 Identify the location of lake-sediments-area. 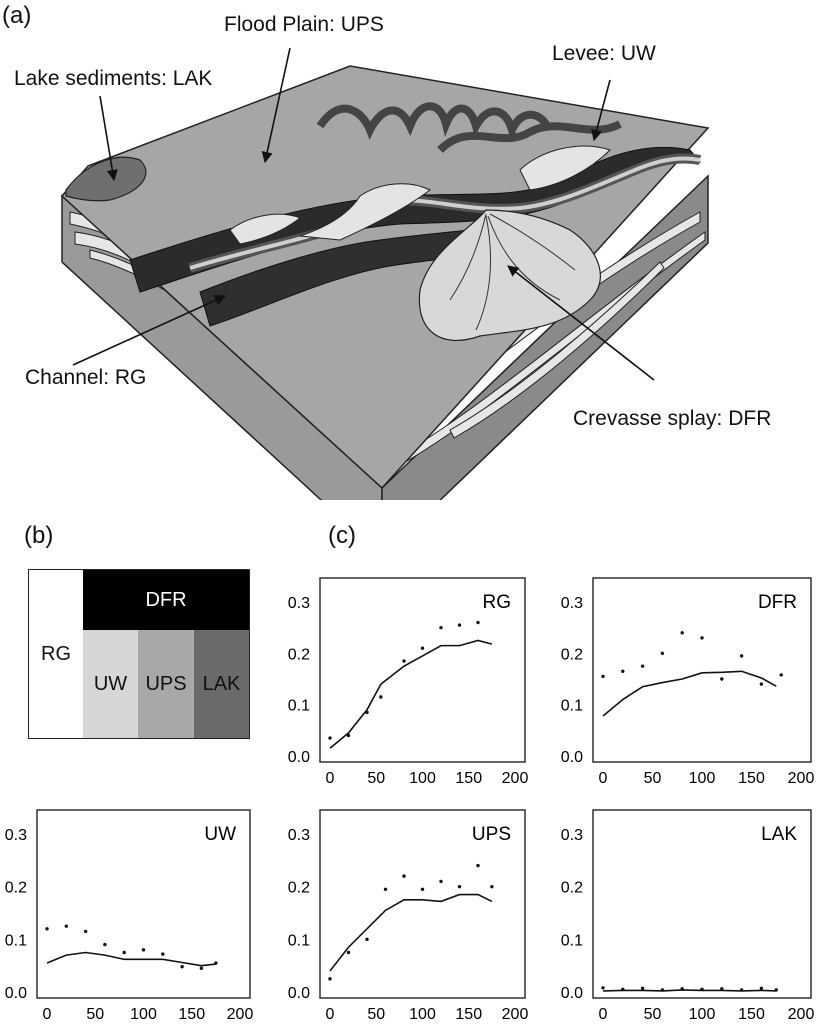
(106, 179).